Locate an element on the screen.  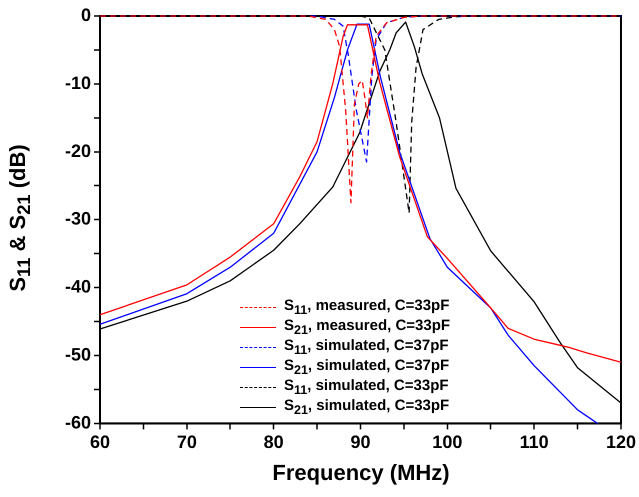
y-tick-label: -20 is located at coordinates (77, 150).